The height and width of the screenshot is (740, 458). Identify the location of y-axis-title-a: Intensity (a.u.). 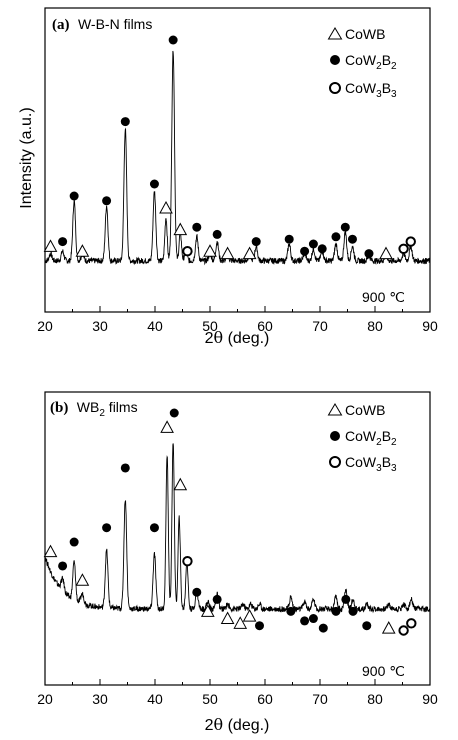
(26, 157).